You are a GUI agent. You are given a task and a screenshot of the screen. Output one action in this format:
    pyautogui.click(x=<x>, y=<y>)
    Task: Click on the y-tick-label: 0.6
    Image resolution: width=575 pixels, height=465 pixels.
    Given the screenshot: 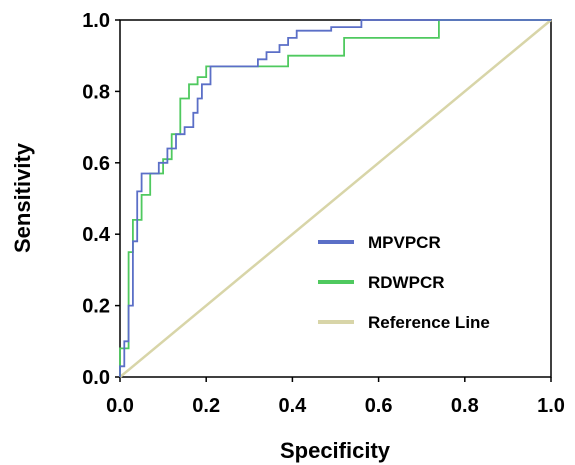 What is the action you would take?
    pyautogui.click(x=96, y=164)
    